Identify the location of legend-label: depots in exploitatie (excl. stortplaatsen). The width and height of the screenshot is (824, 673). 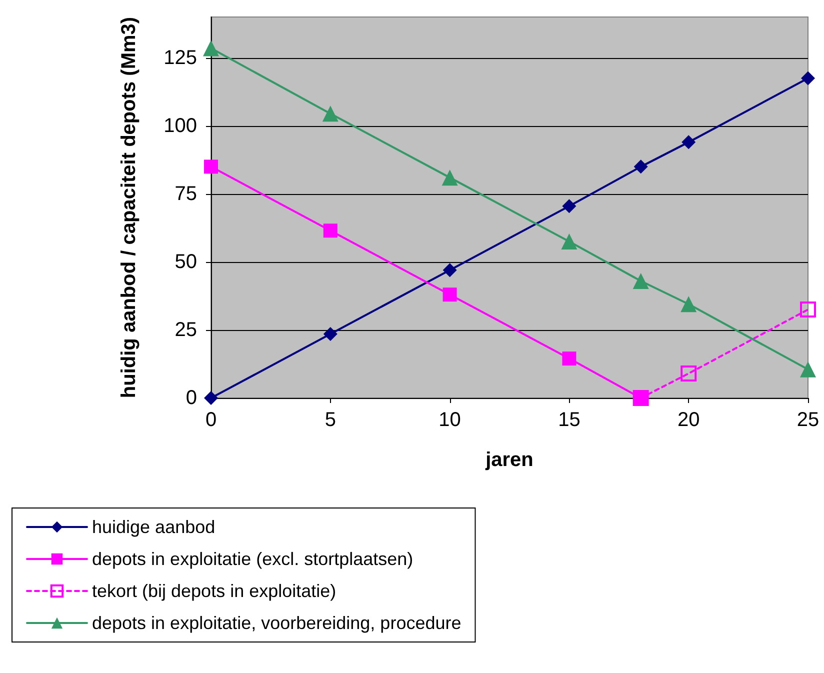
(253, 559).